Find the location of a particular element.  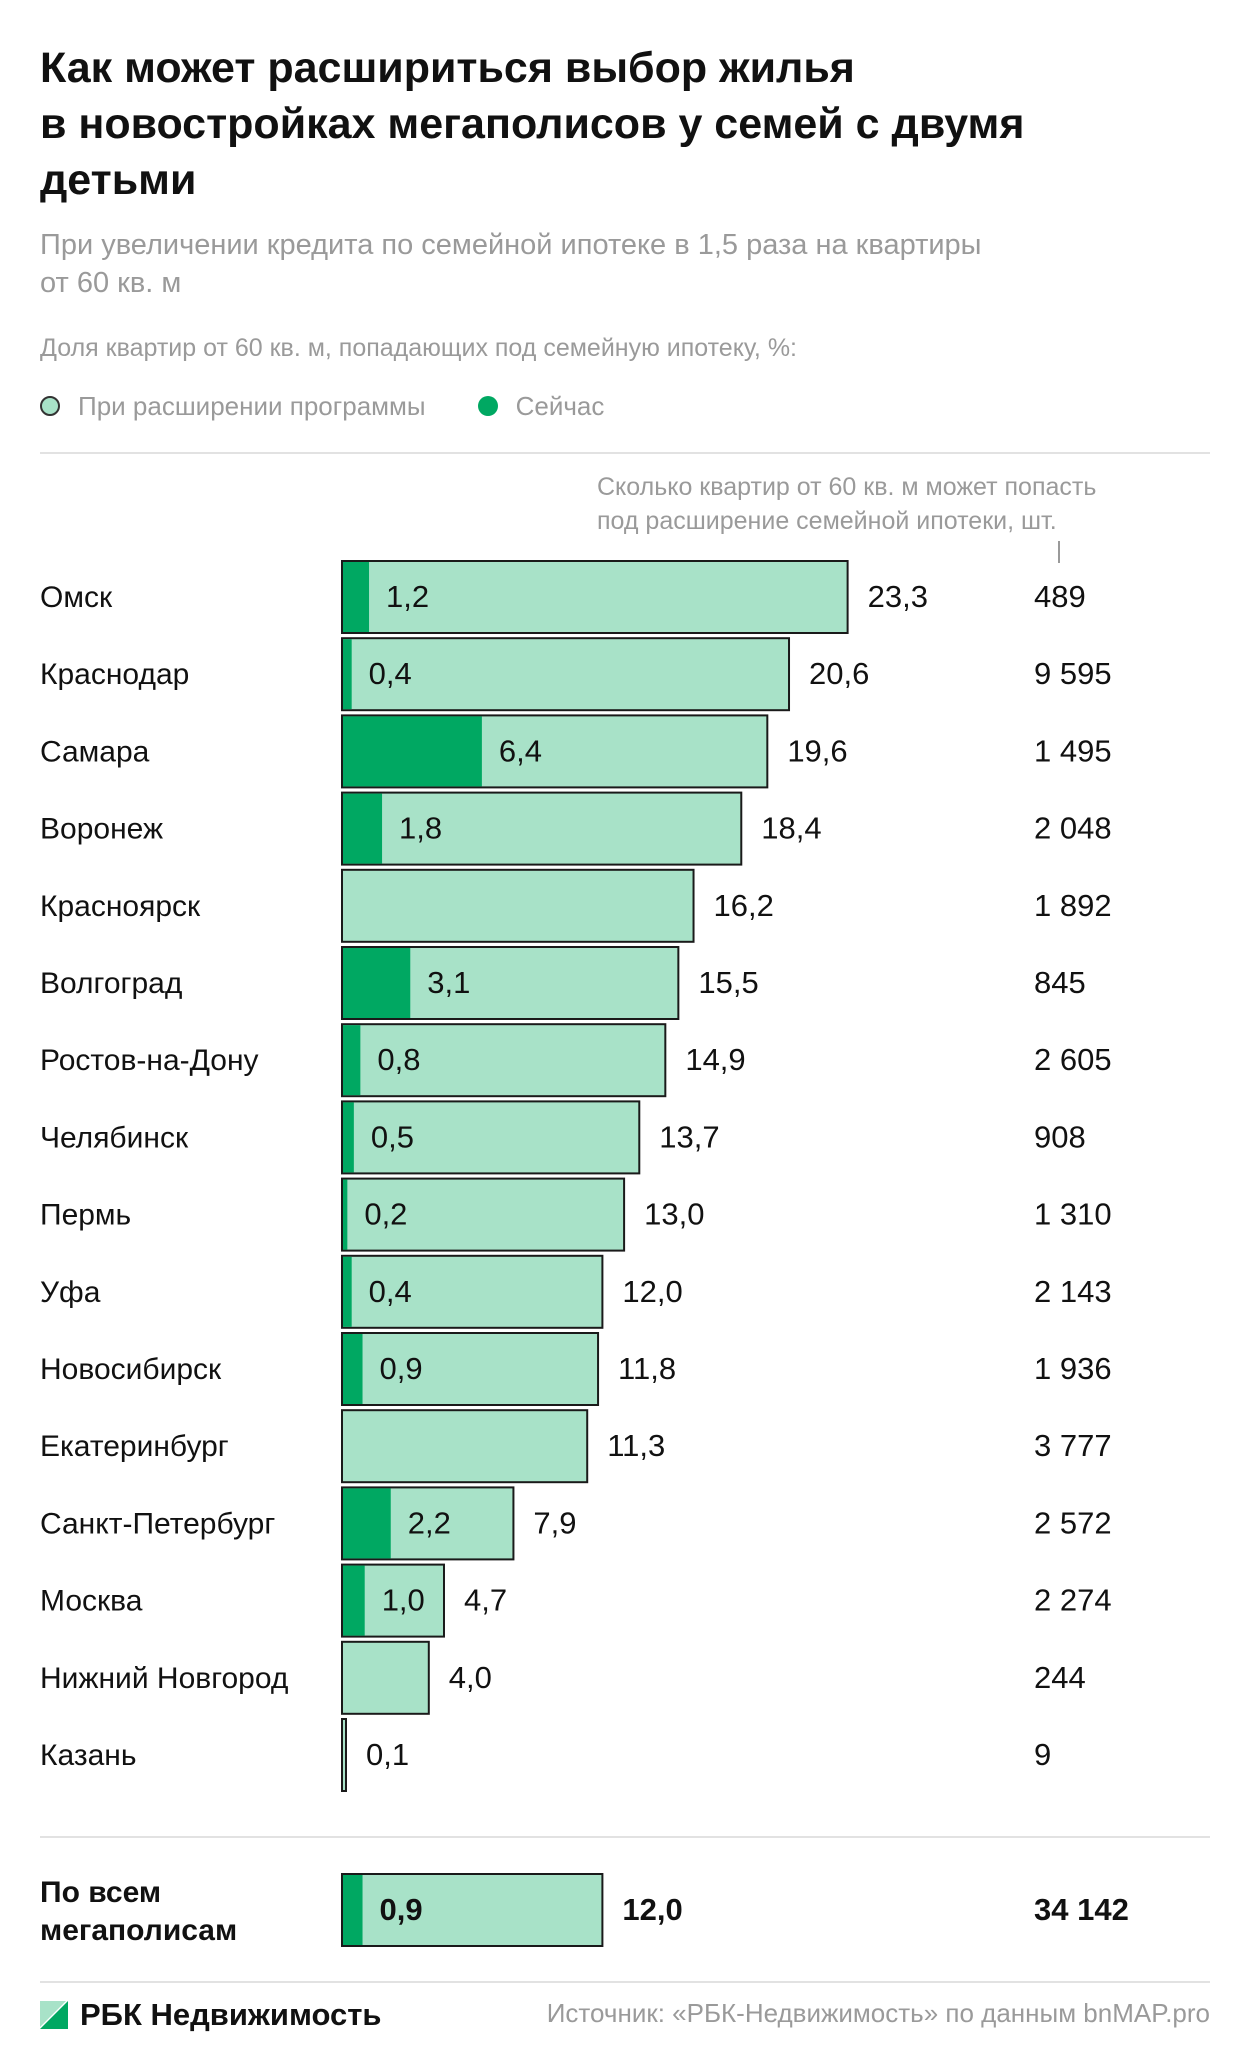

bar-expanded-label: 13,0 is located at coordinates (674, 1214).